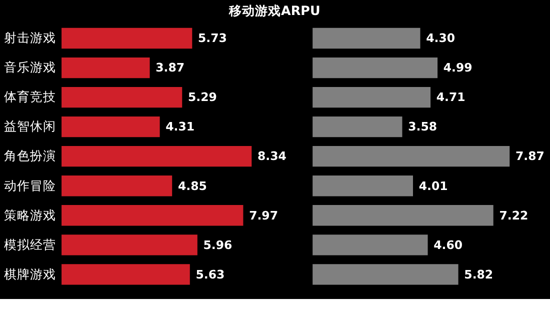  Describe the element at coordinates (30, 244) in the screenshot. I see `y-tick-label: 模拟经营` at that location.